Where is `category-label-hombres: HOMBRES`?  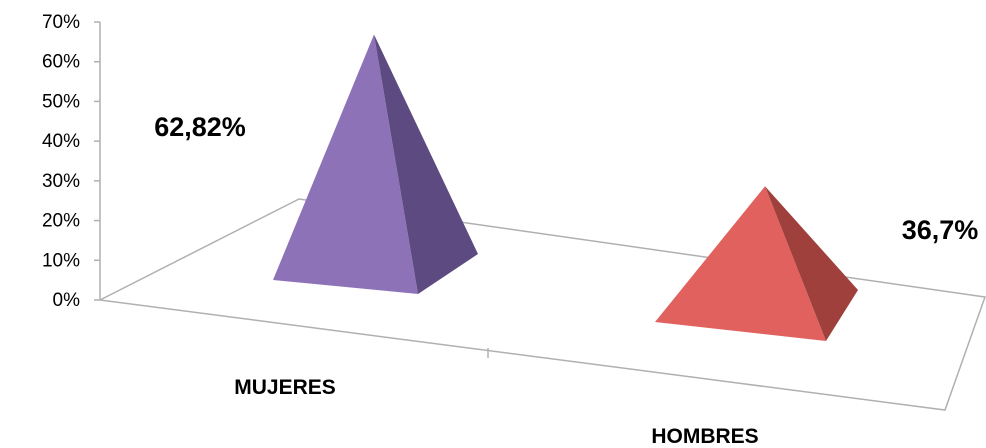 category-label-hombres: HOMBRES is located at coordinates (704, 436).